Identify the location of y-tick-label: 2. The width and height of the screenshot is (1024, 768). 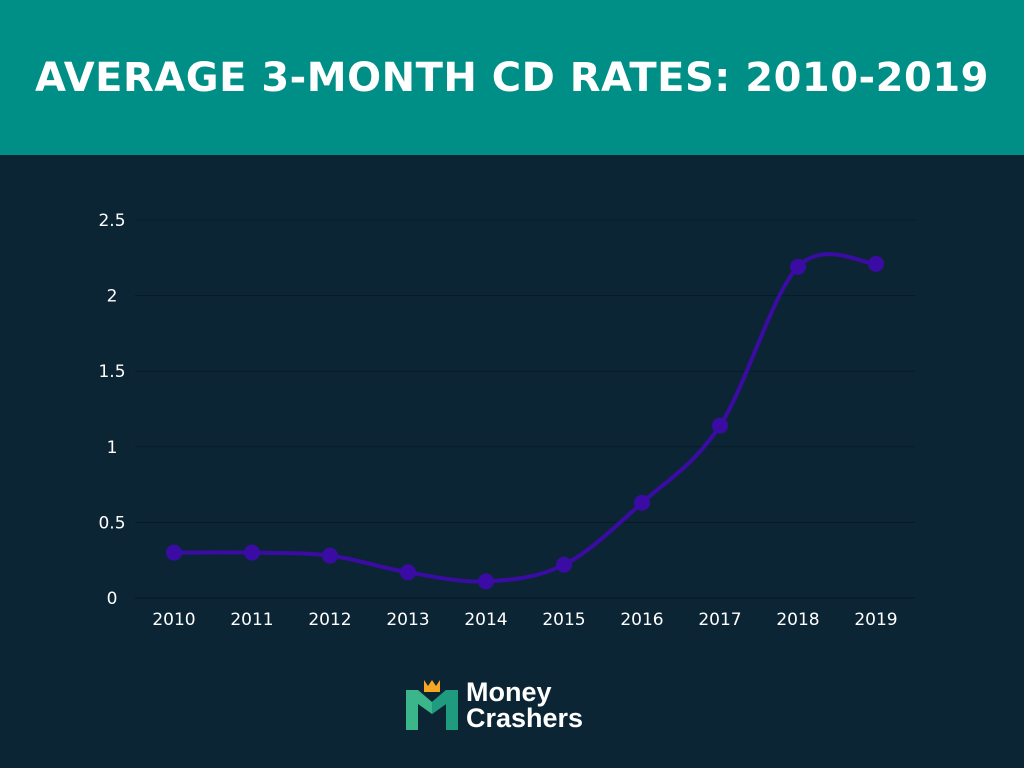
(112, 297).